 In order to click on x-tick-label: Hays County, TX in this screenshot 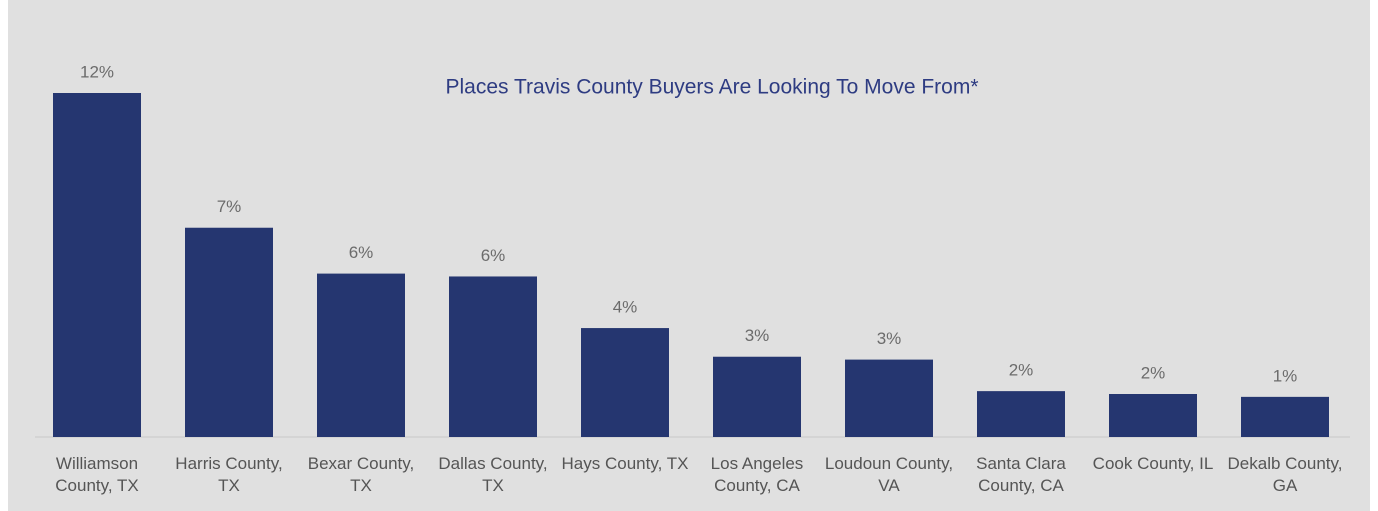, I will do `click(625, 463)`.